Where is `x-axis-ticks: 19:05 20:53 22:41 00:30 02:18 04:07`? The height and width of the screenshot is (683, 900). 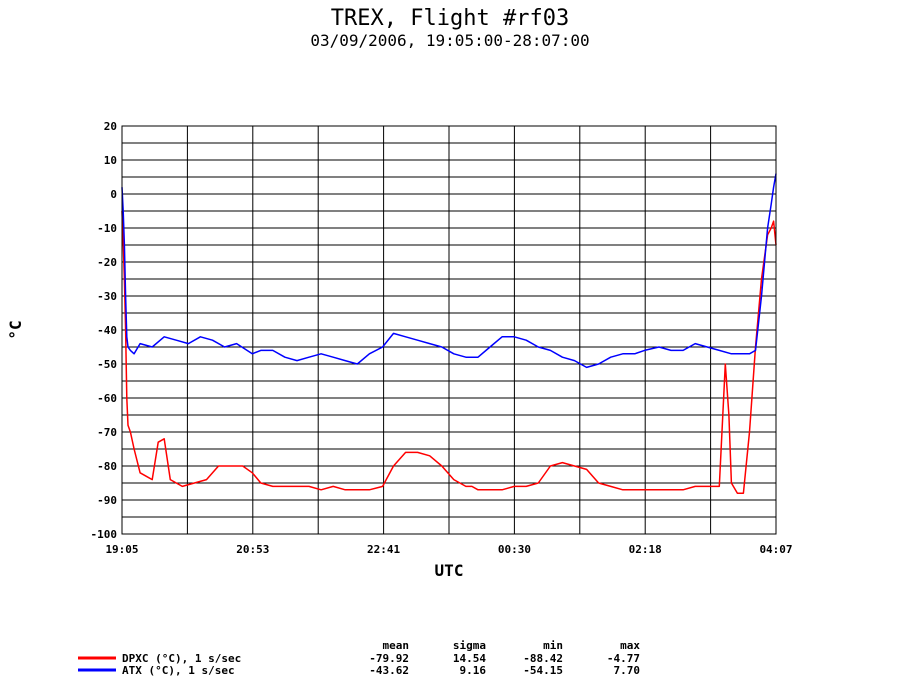 x-axis-ticks: 19:05 20:53 22:41 00:30 02:18 04:07 is located at coordinates (448, 549).